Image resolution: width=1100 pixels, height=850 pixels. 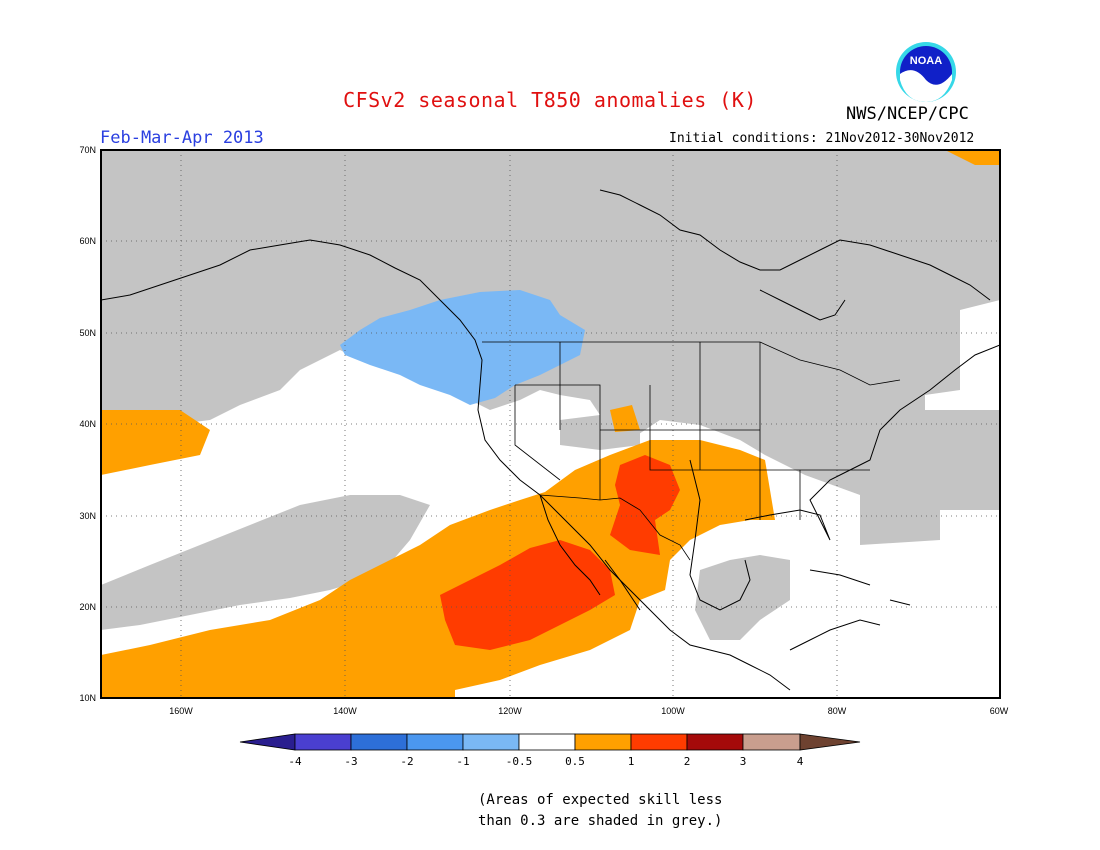 I want to click on lon-label: 80W, so click(x=837, y=711).